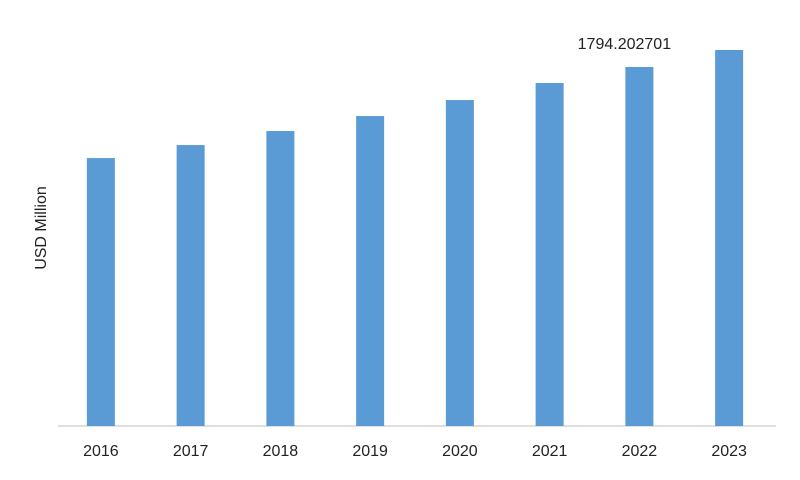  I want to click on x-tick-label: 2019, so click(370, 451).